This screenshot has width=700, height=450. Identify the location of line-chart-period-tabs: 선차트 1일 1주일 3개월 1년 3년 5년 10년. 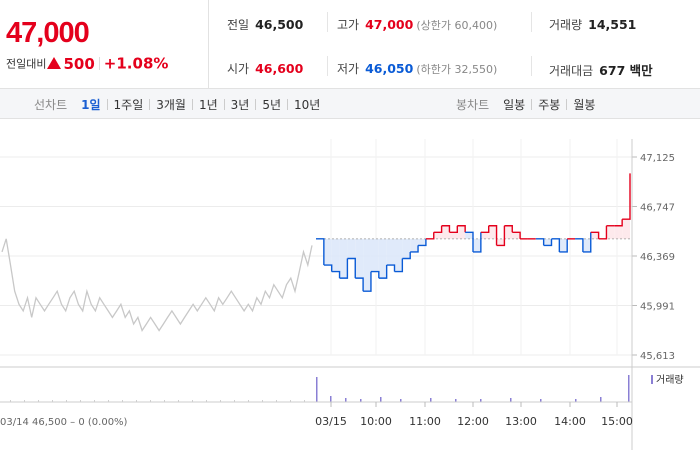
(179, 104).